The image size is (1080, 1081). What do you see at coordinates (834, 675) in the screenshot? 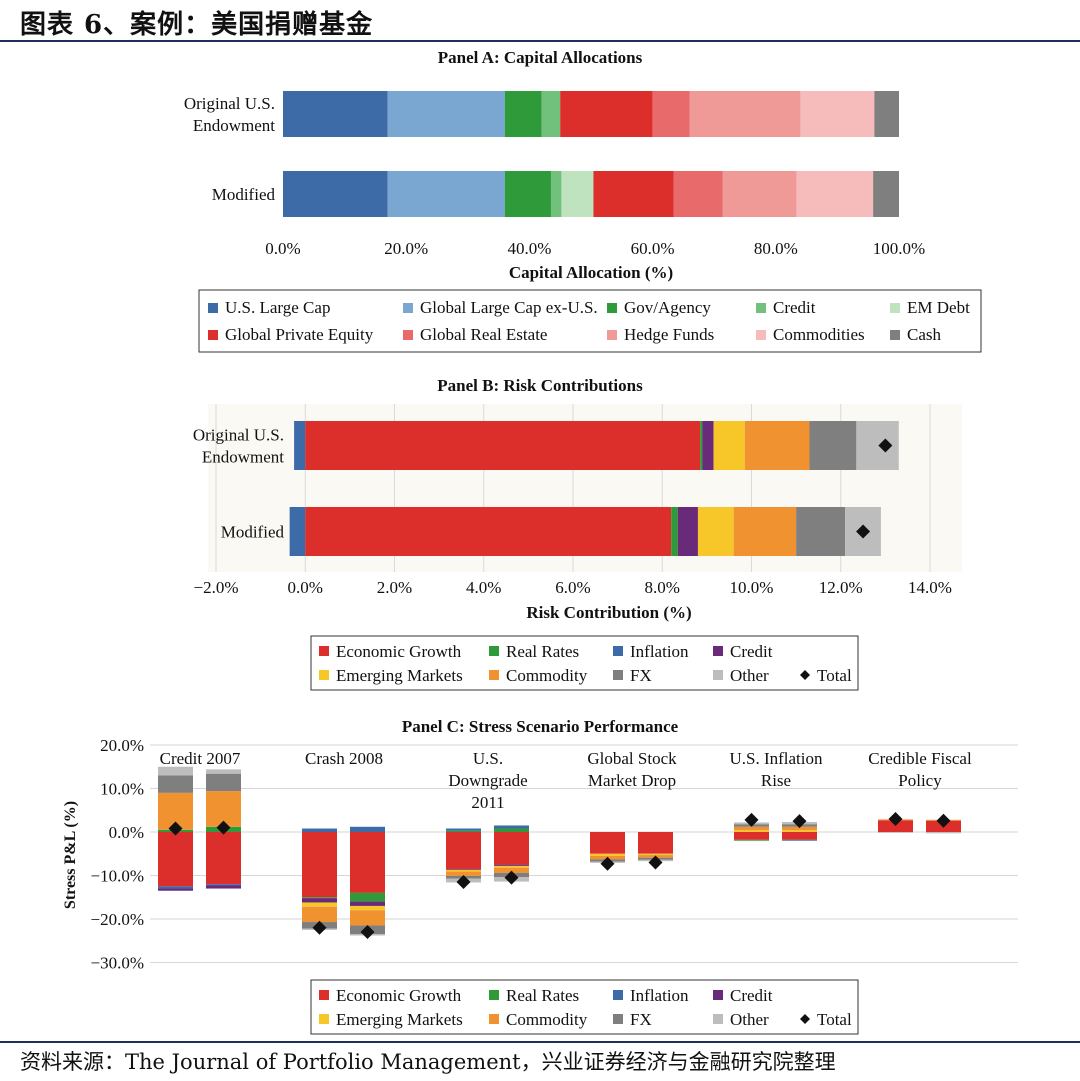
I see `panel-b-legend-label: Total` at bounding box center [834, 675].